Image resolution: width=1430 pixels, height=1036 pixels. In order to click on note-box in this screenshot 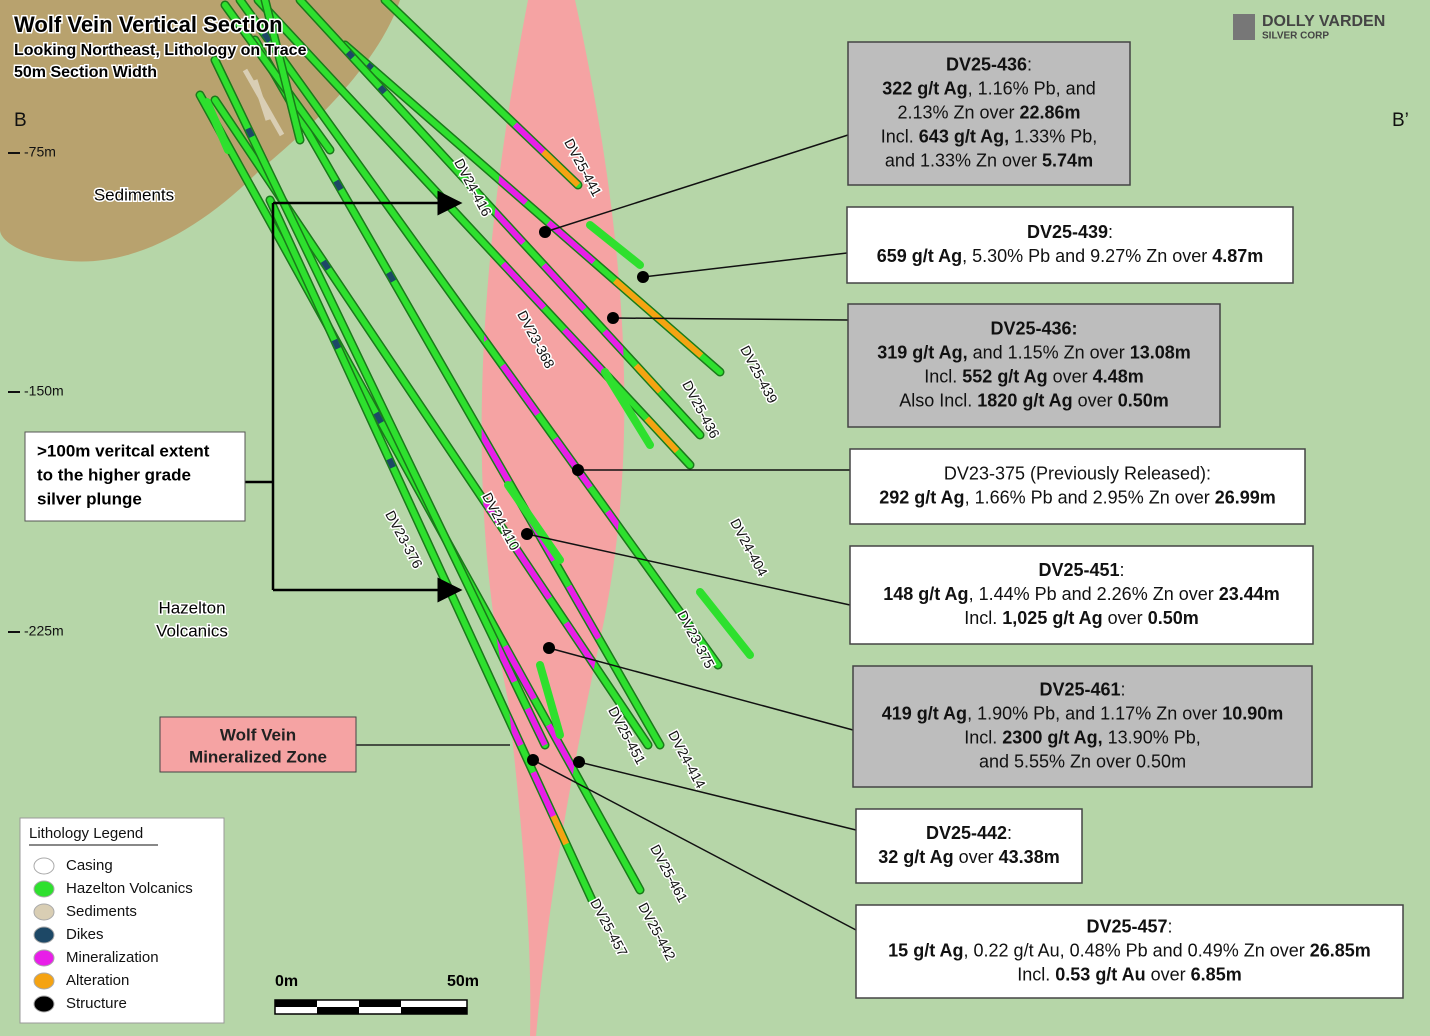, I will do `click(135, 476)`.